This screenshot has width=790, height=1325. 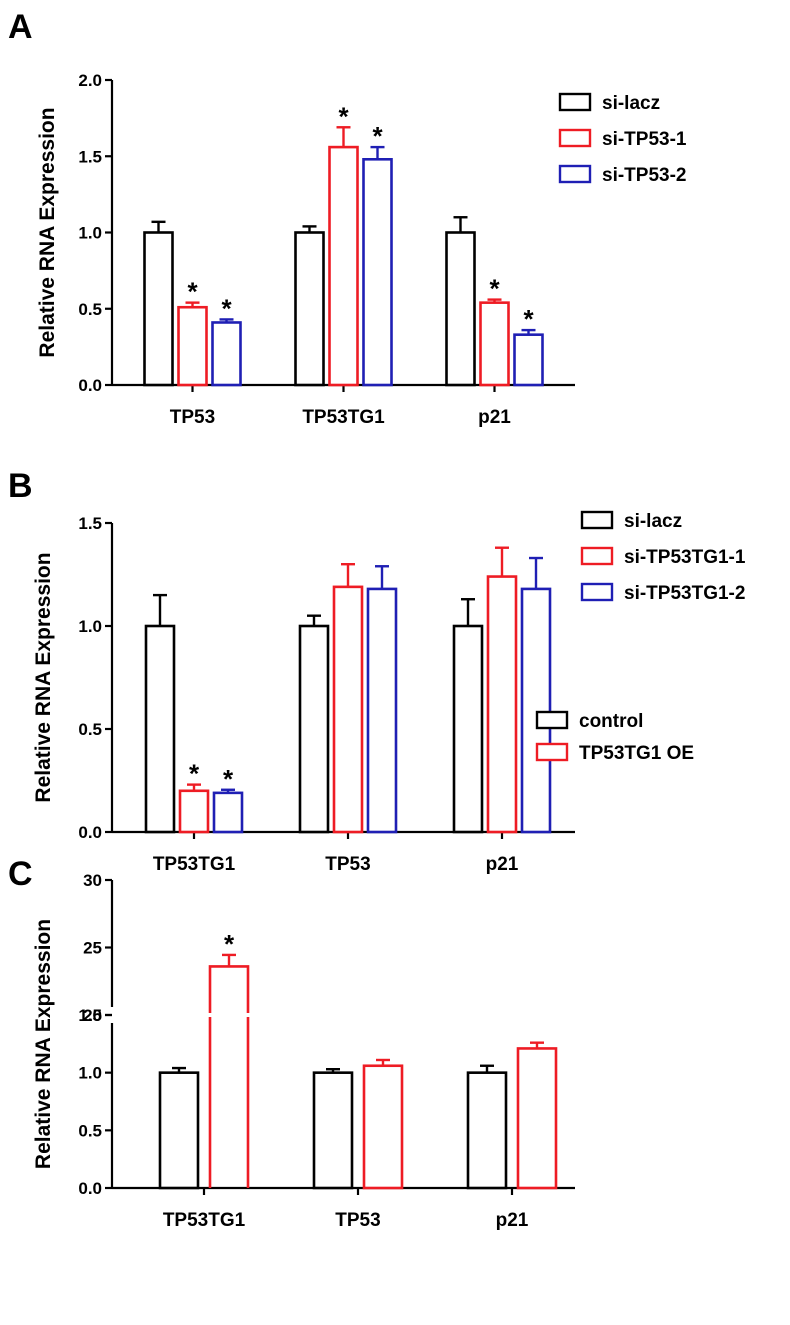 I want to click on y-tick-label: 30, so click(x=92, y=880).